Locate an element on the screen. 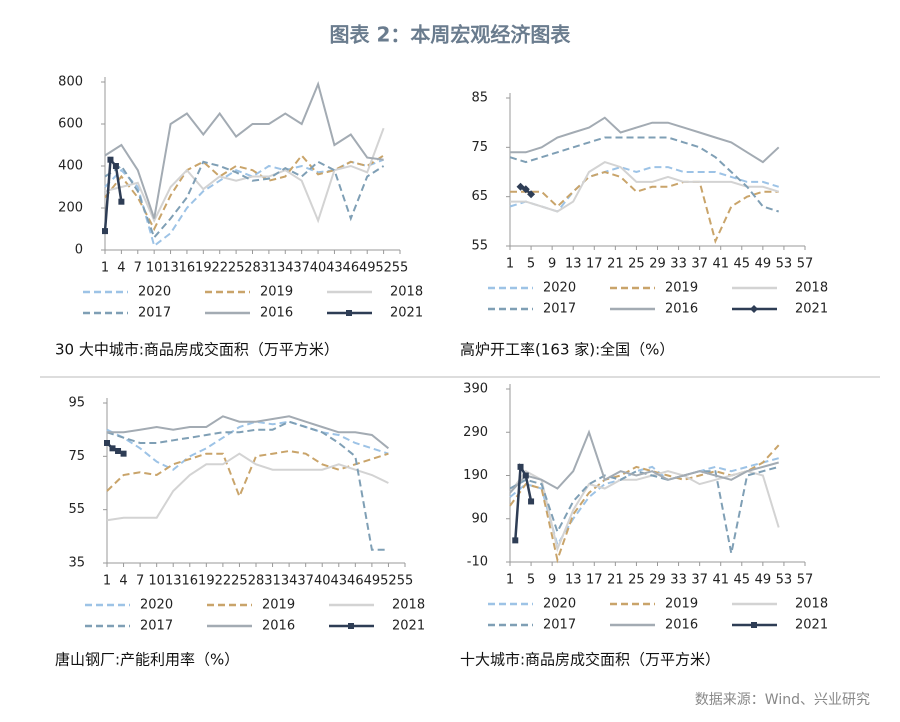 The height and width of the screenshot is (722, 900). y-tick-label: 390 is located at coordinates (475, 389).